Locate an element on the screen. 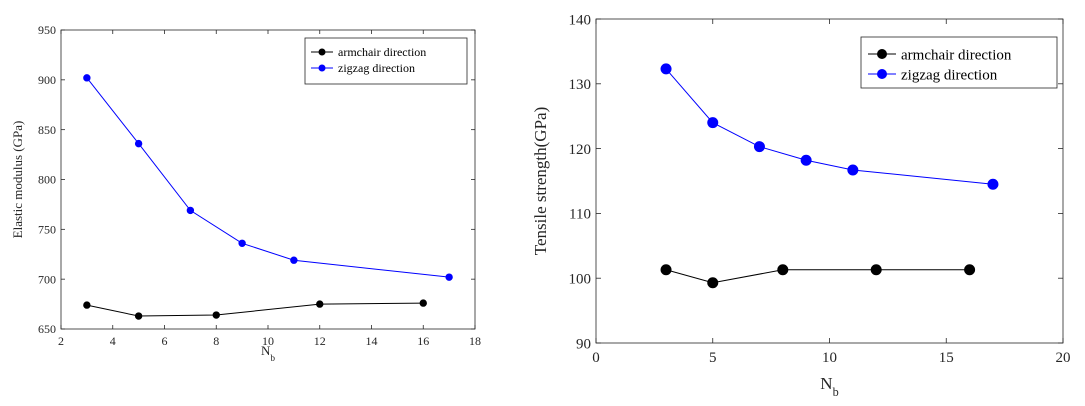 This screenshot has width=1085, height=406. x-tick-label: 18 is located at coordinates (475, 341).